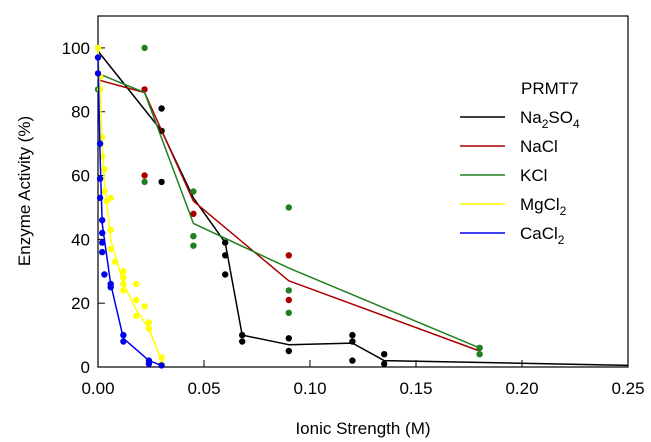  What do you see at coordinates (363, 379) in the screenshot?
I see `x-axis-ticks: 0.00 0.05 0.10 0.15 0.20 0.25` at bounding box center [363, 379].